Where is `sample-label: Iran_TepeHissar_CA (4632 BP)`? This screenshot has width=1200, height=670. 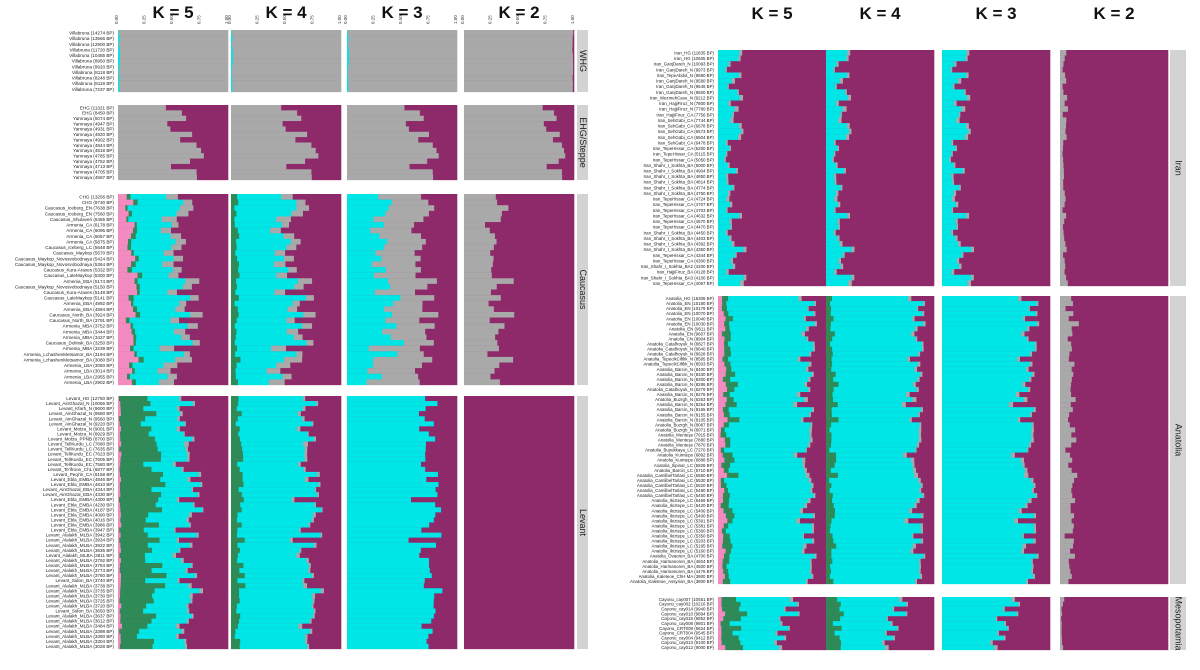 sample-label: Iran_TepeHissar_CA (4632 BP) is located at coordinates (684, 215).